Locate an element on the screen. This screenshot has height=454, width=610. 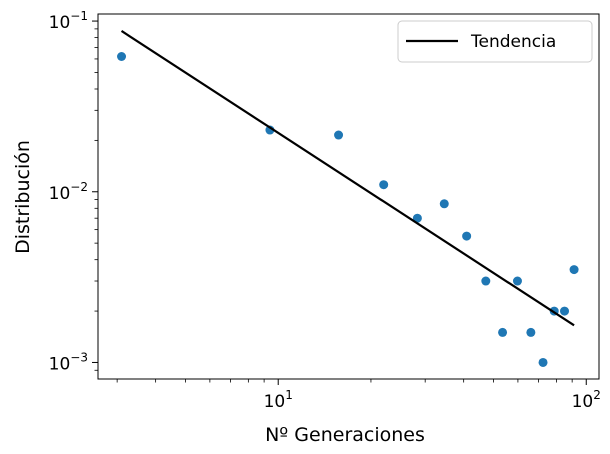
x-axis-label: Nº Generaciones is located at coordinates (345, 435).